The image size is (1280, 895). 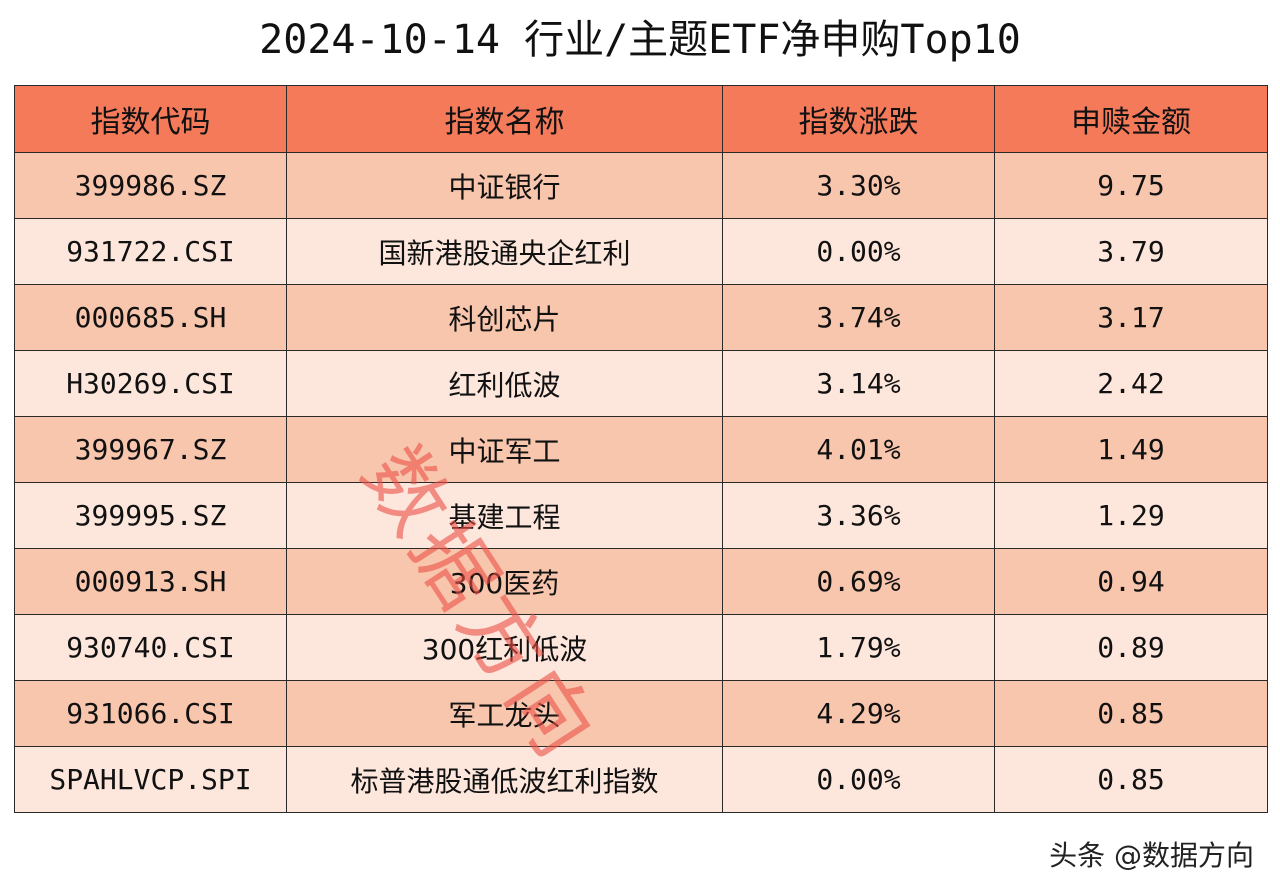 I want to click on index-change-cell: 3.74%, so click(x=858, y=317).